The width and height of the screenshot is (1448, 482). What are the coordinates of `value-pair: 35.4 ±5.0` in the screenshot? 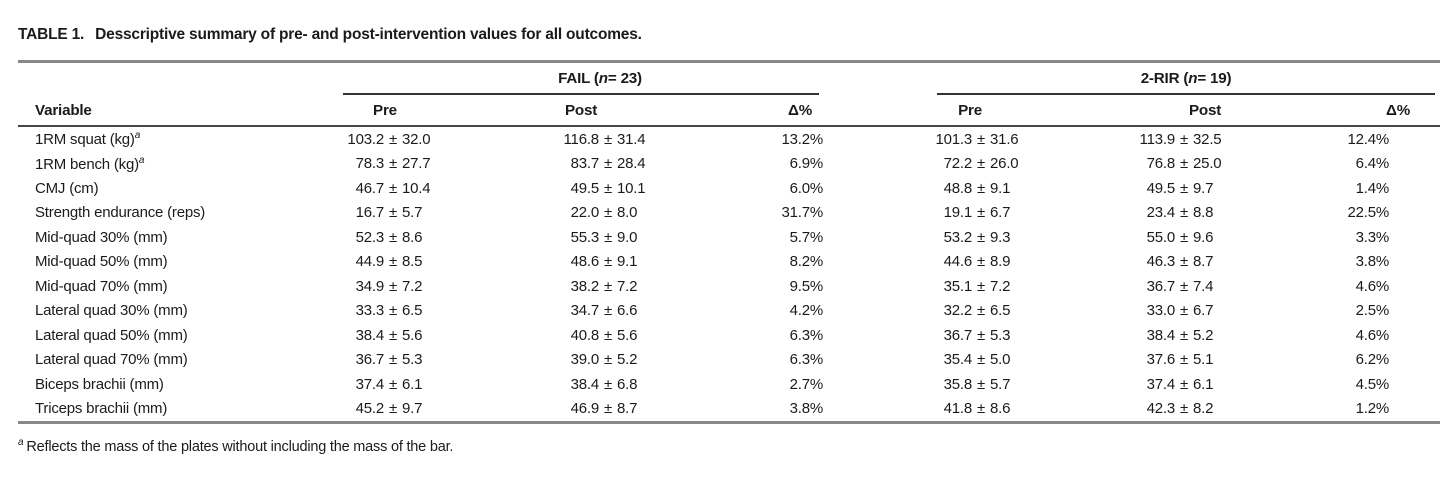 It's located at (981, 359).